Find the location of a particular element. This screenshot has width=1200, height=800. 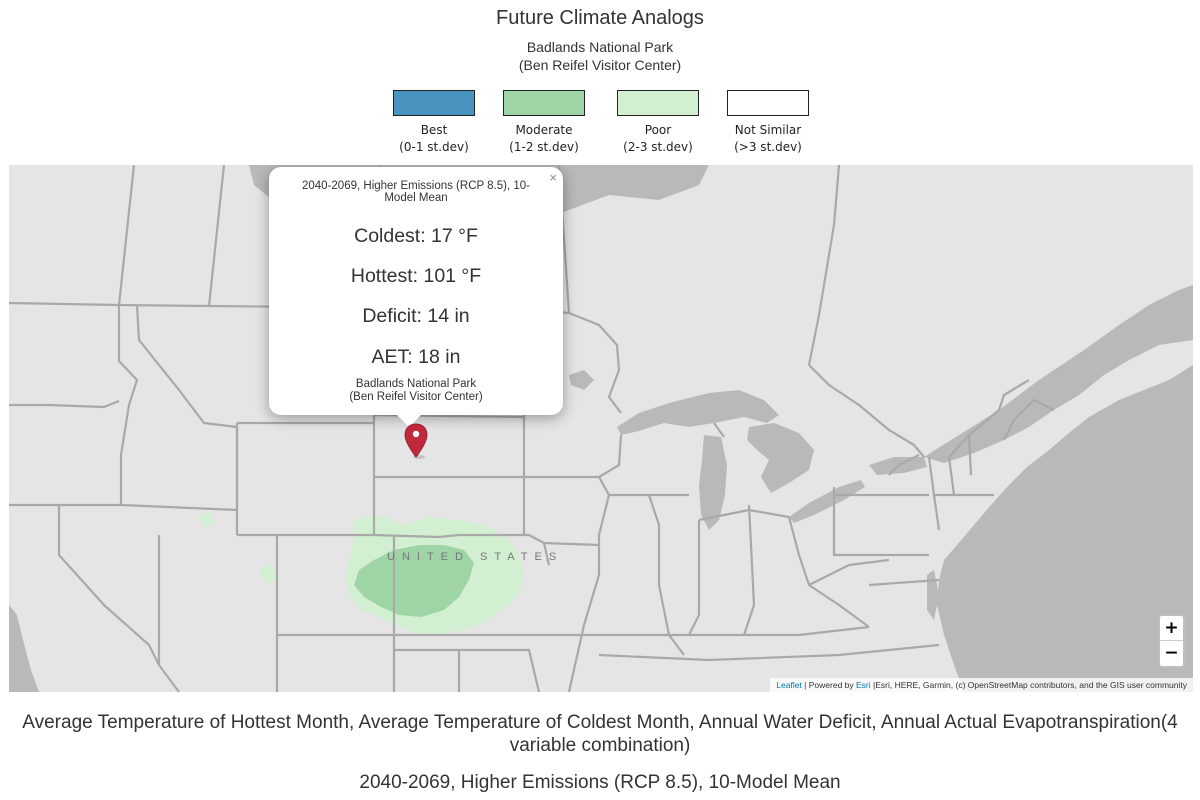

legend-label-poor: Poor is located at coordinates (658, 130).